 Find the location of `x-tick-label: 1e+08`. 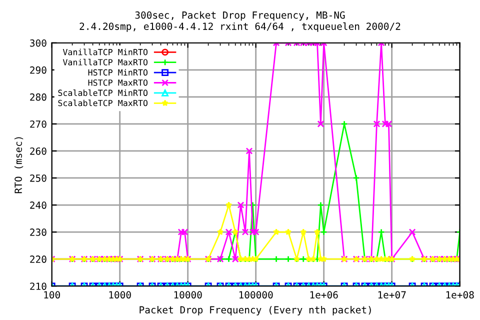

x-tick-label: 1e+08 is located at coordinates (460, 295).